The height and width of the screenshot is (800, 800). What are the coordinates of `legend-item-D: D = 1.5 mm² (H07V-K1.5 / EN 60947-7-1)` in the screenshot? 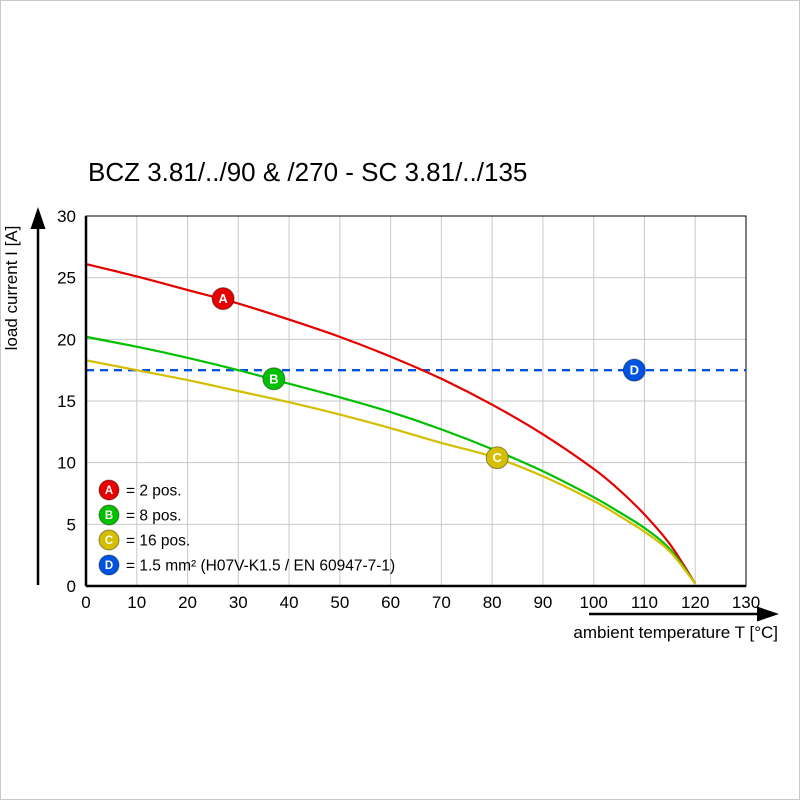 It's located at (246, 565).